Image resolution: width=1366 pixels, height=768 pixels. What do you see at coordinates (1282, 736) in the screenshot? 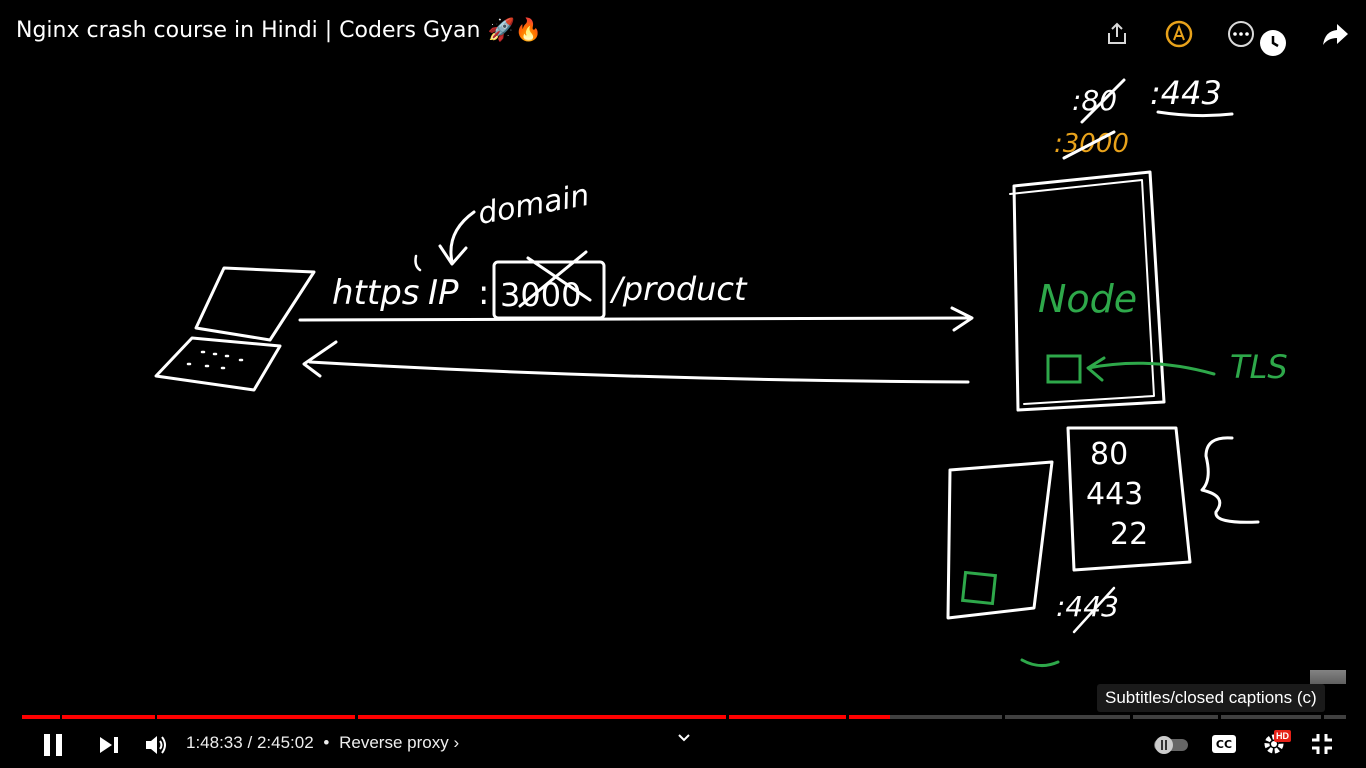
I see `hd-badge: HD` at bounding box center [1282, 736].